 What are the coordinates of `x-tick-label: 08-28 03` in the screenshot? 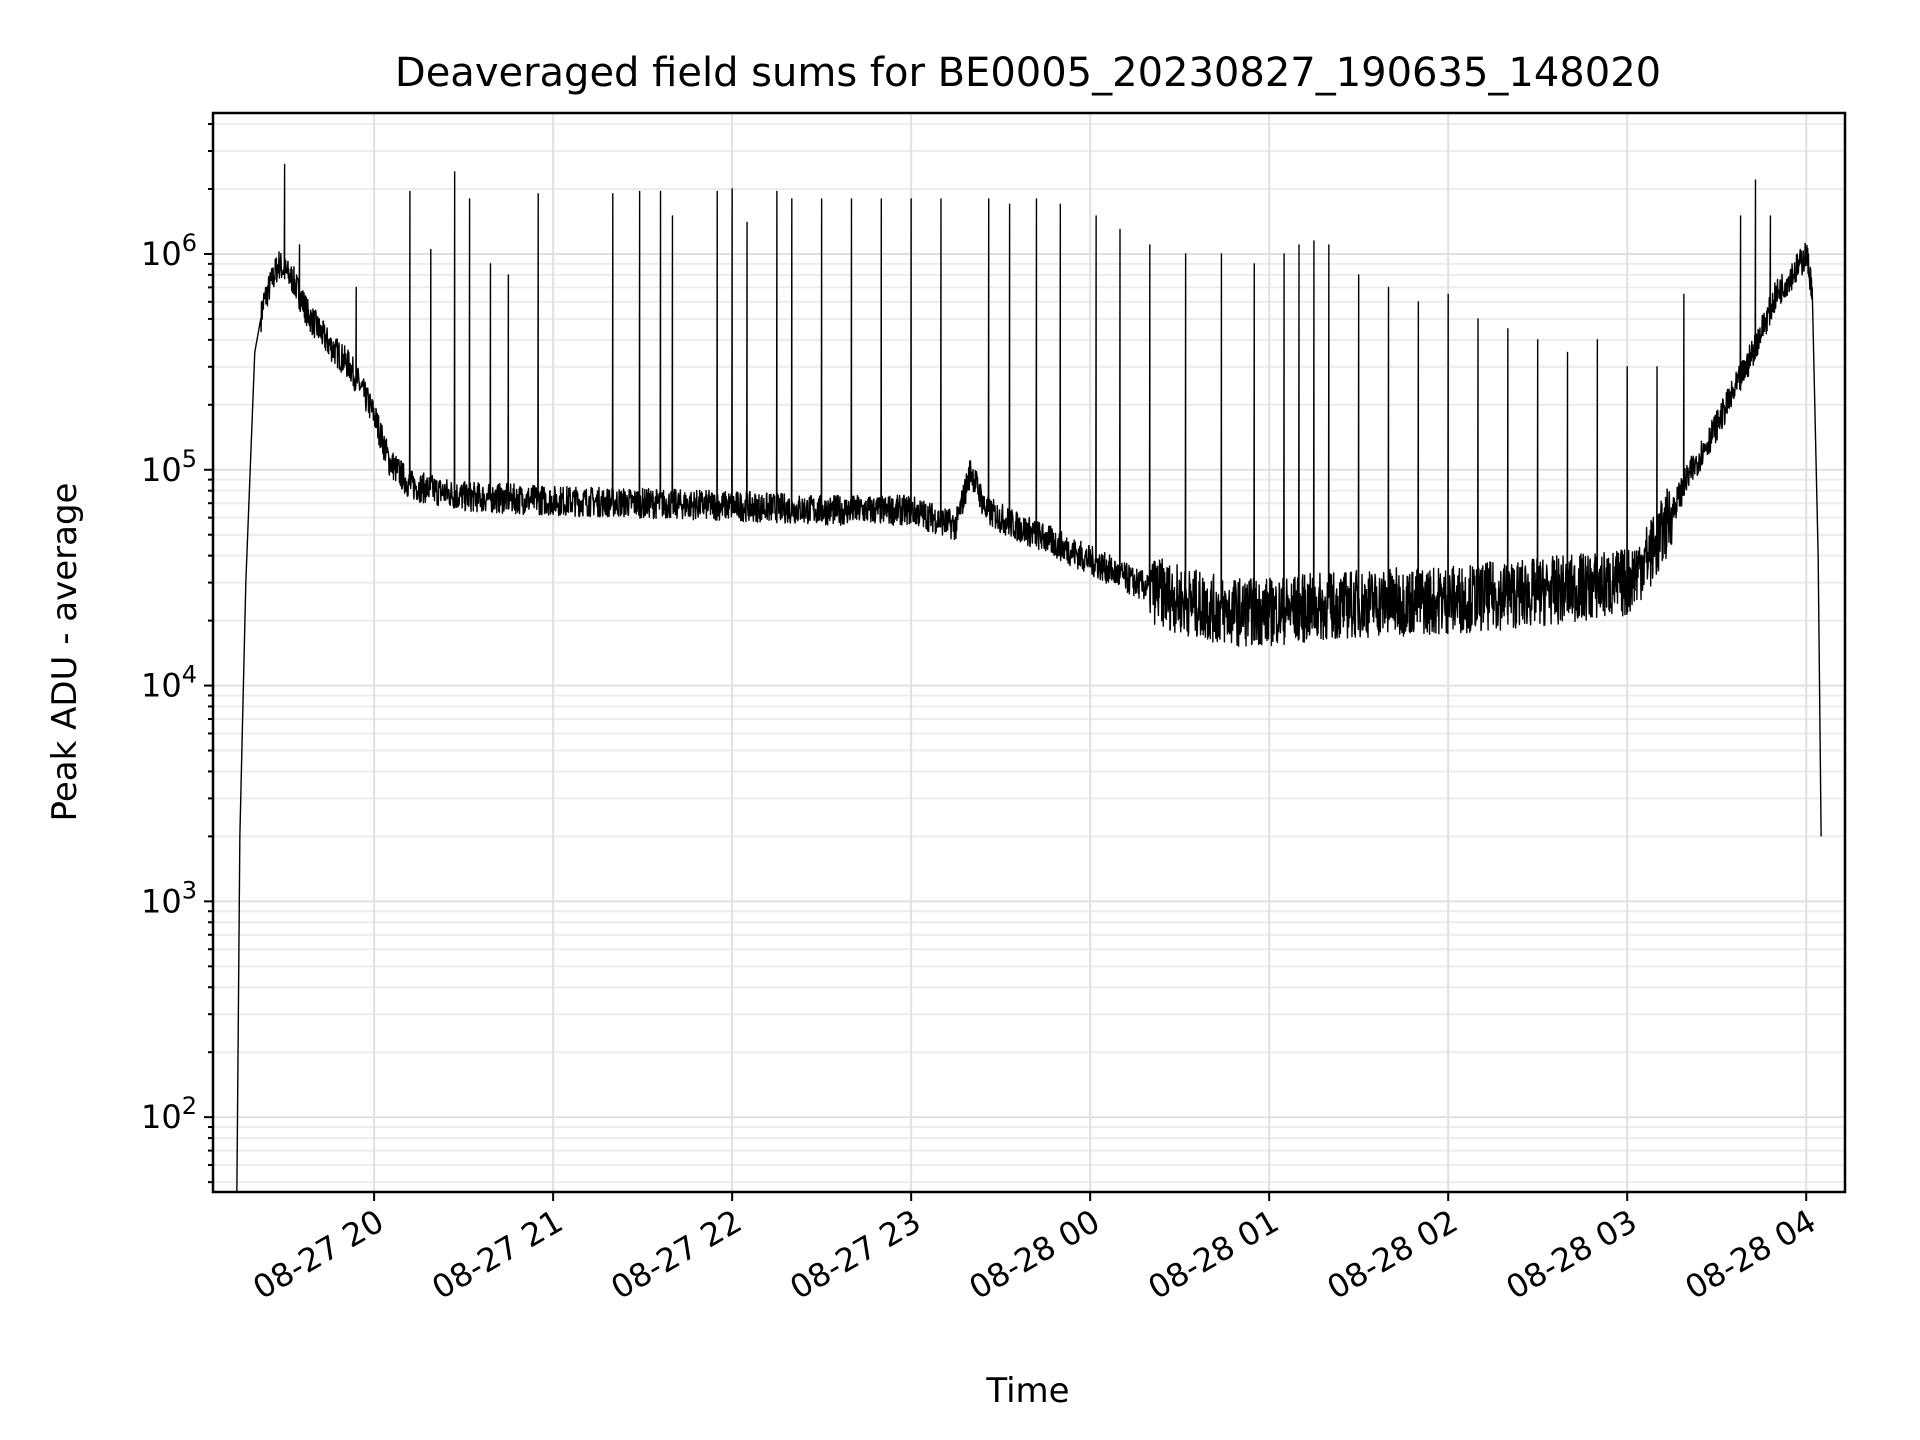 It's located at (1572, 1254).